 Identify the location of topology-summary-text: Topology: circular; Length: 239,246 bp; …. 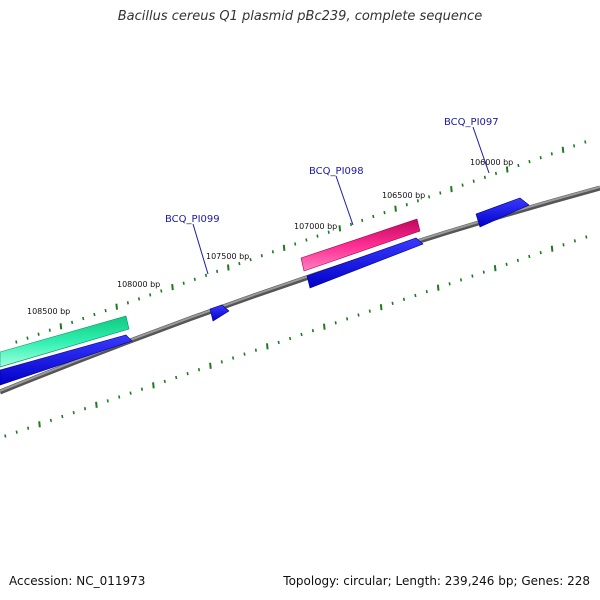
(436, 581).